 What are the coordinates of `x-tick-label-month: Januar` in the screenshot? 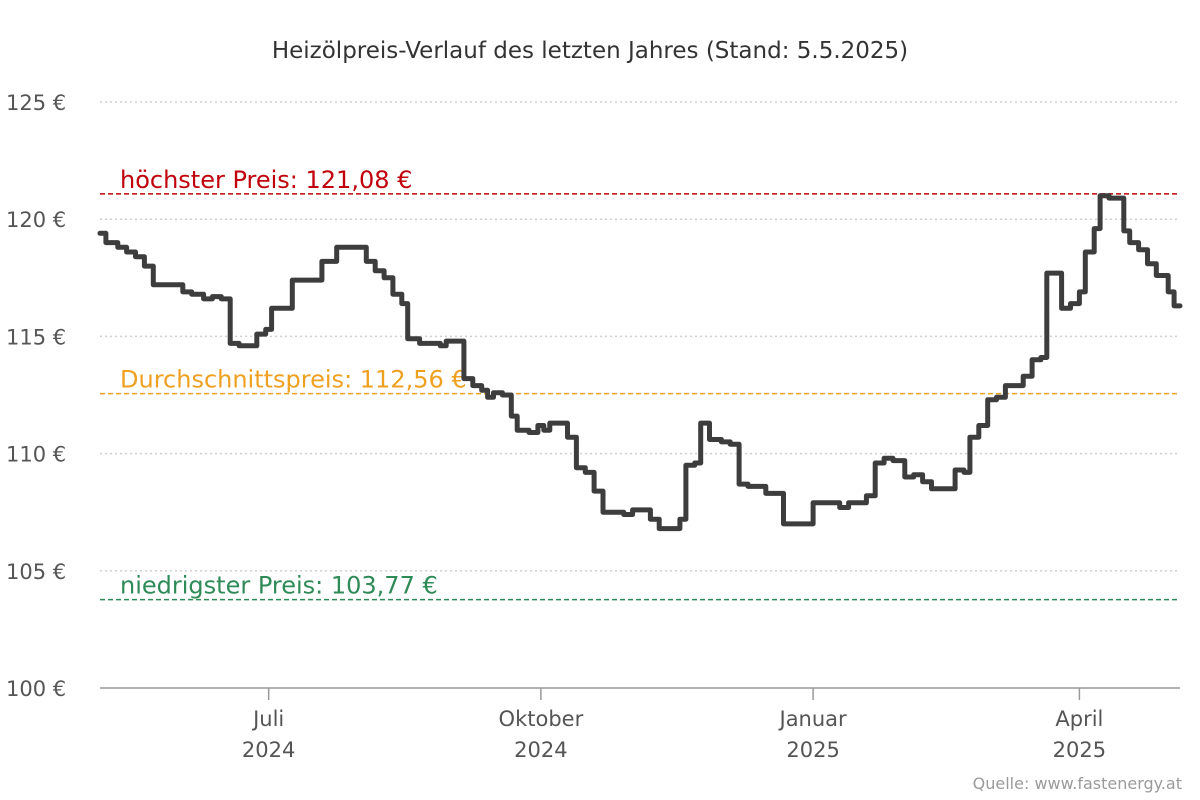 It's located at (813, 719).